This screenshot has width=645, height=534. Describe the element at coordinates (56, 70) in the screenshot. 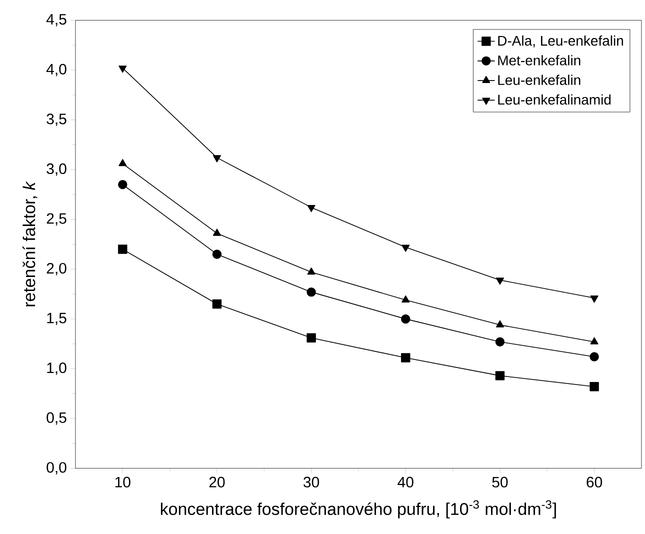

I see `y-tick-label: 4,0` at that location.